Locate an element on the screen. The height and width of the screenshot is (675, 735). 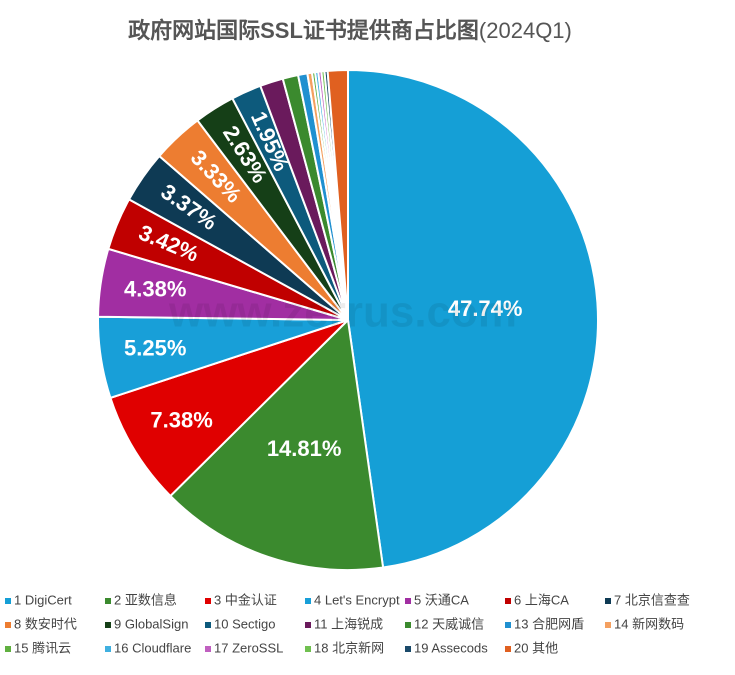
legend-label: 15 腾讯云 is located at coordinates (42, 647).